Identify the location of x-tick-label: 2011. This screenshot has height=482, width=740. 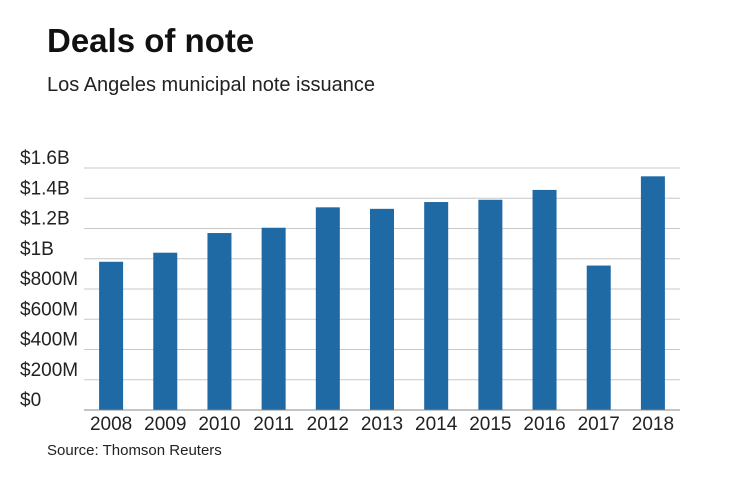
(273, 424).